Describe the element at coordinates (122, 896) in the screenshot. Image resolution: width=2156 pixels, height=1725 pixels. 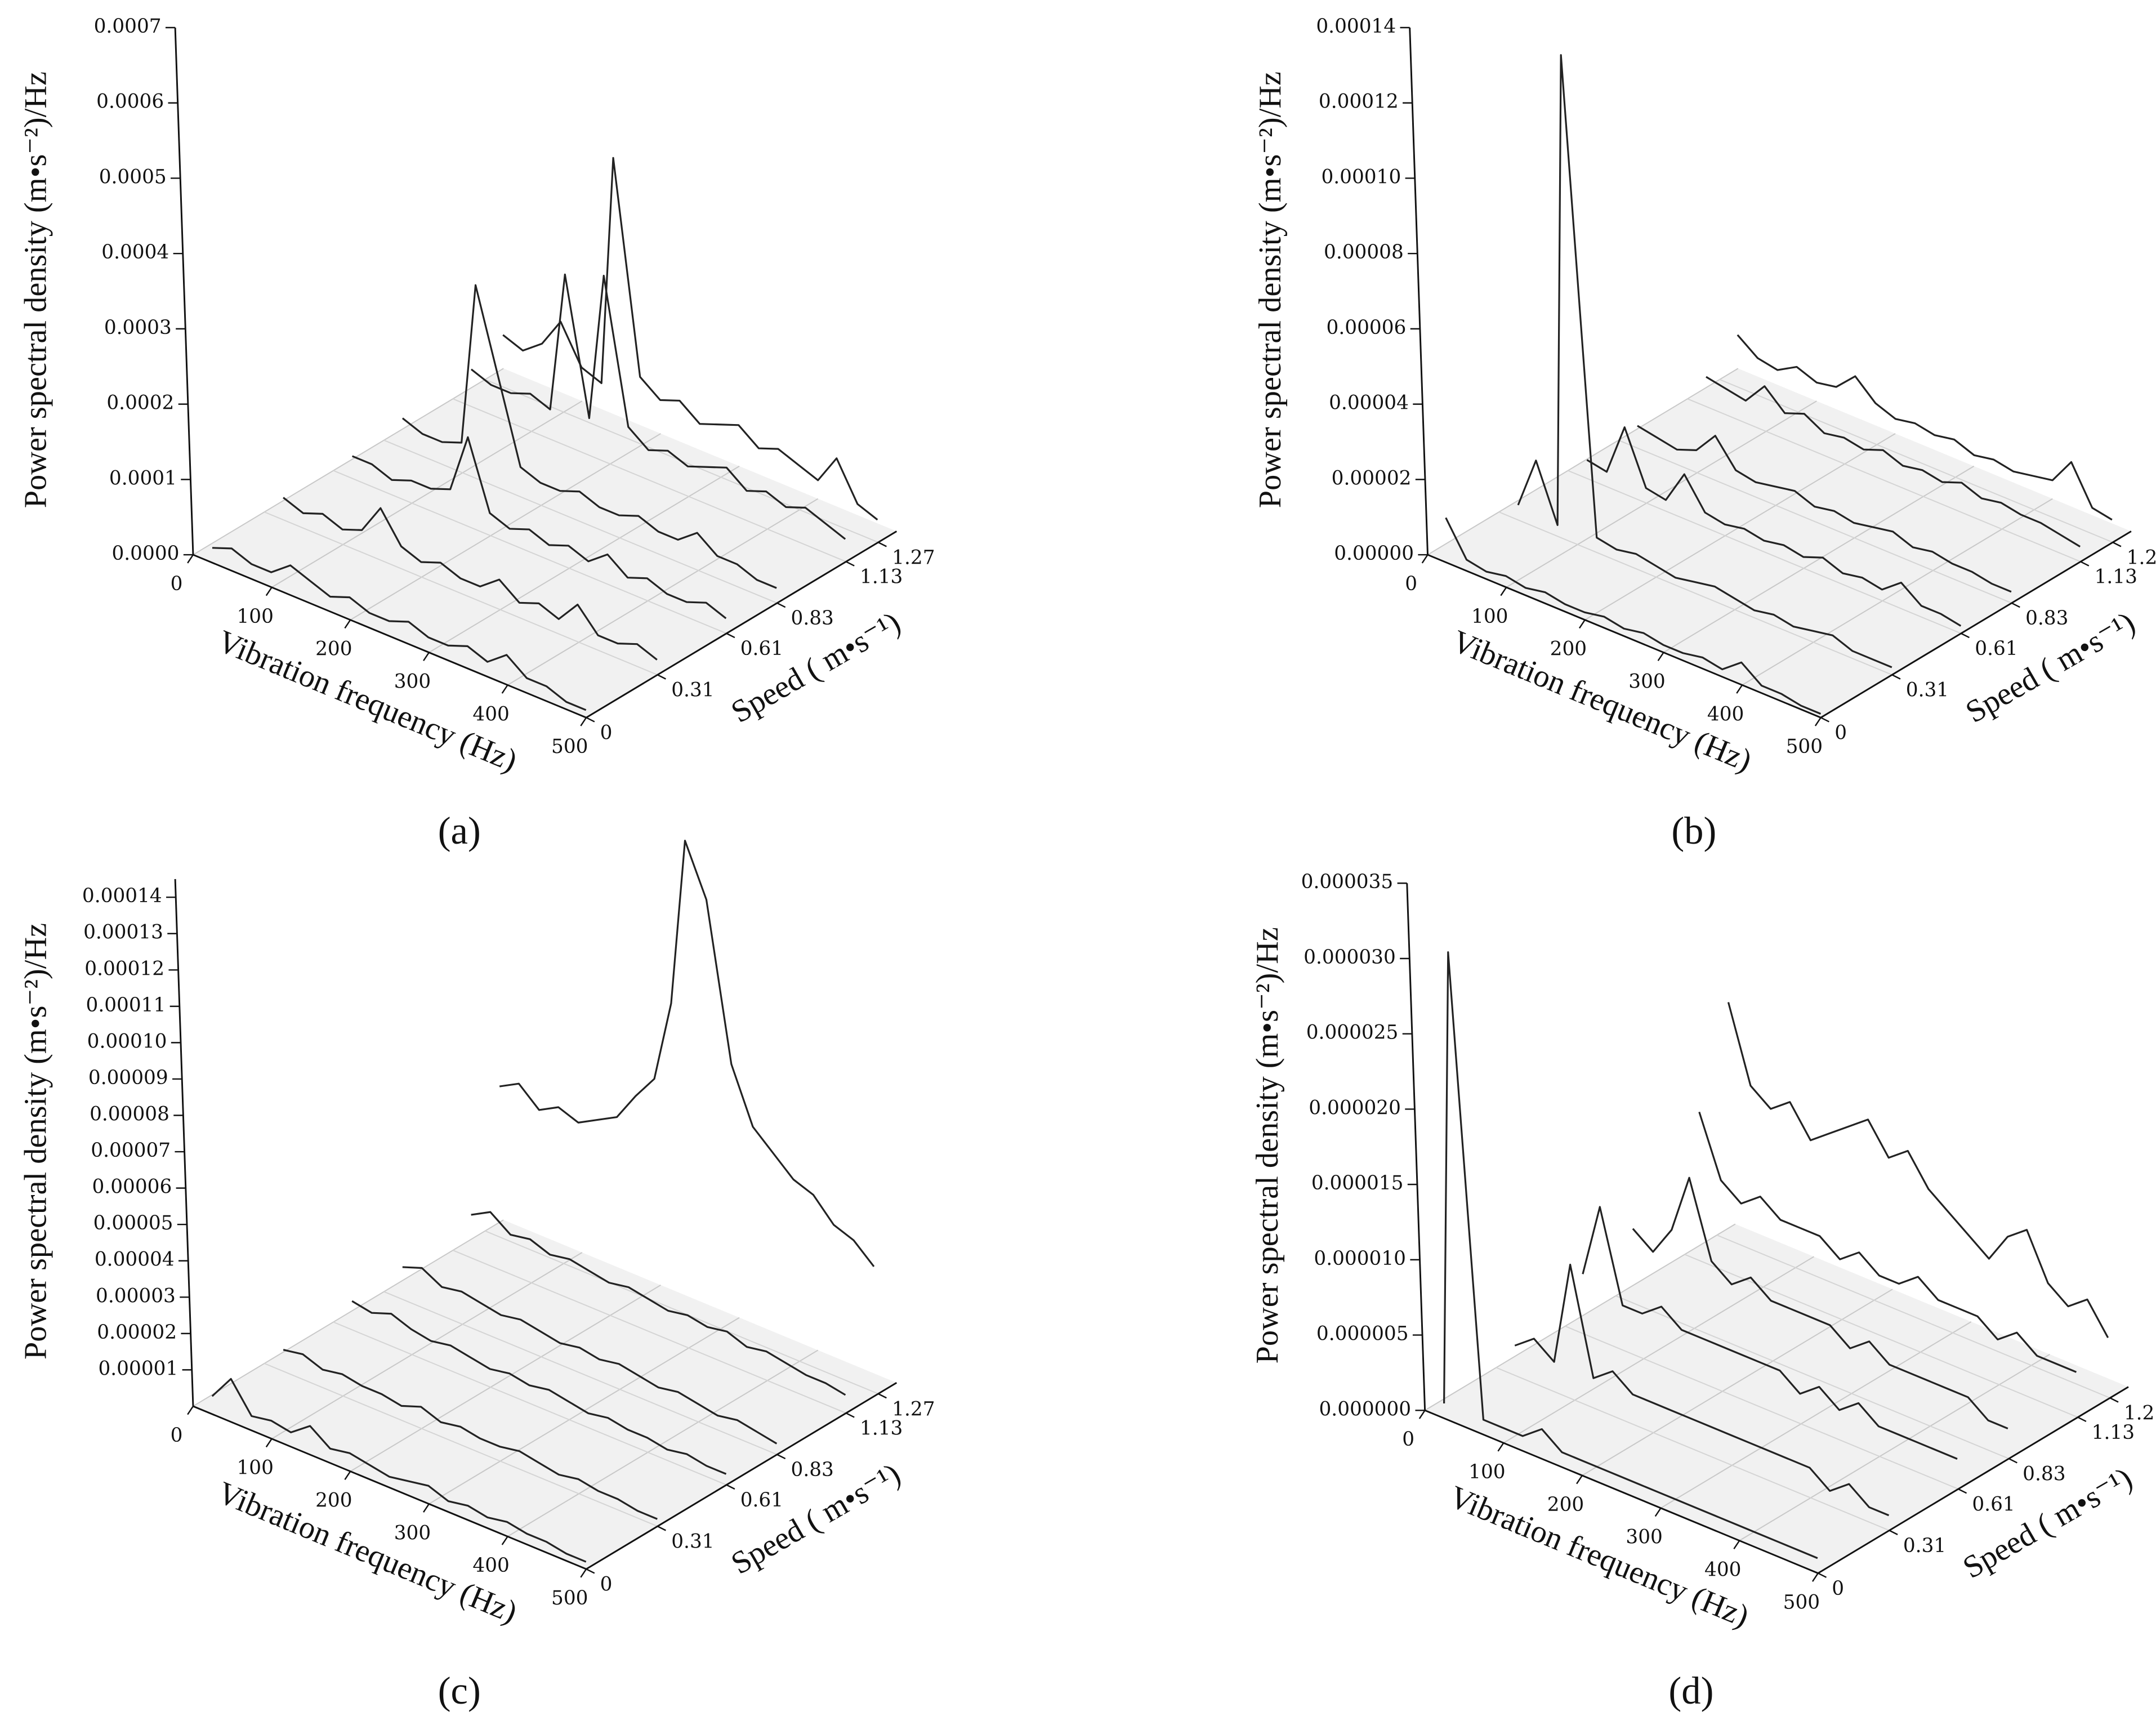
I see `y-tick-label: 0.00014` at that location.